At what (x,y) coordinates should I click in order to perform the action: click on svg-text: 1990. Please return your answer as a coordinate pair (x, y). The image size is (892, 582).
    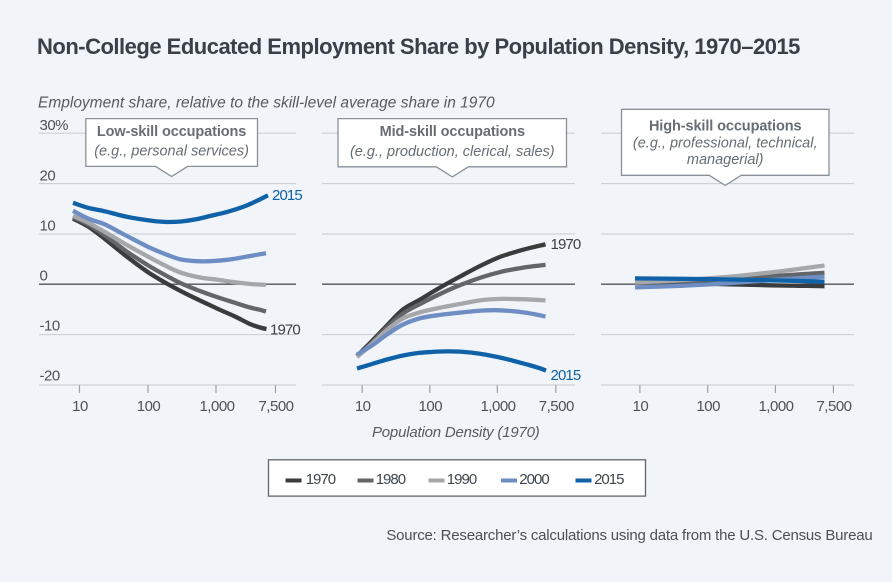
    Looking at the image, I should click on (462, 479).